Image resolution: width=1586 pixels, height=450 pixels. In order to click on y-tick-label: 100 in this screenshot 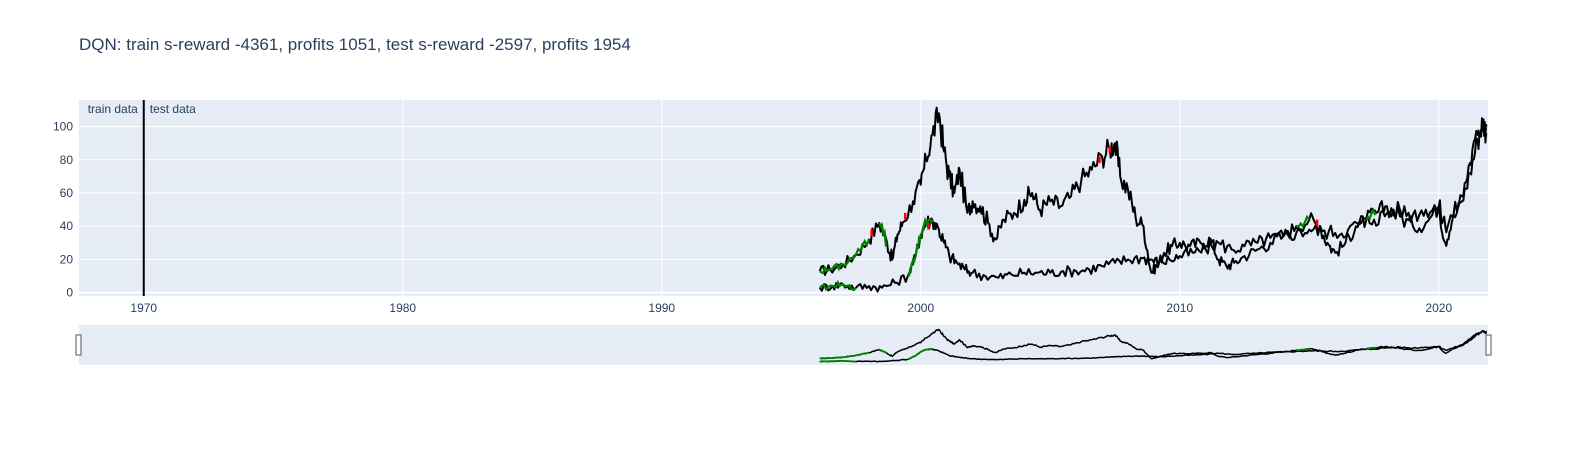, I will do `click(63, 127)`.